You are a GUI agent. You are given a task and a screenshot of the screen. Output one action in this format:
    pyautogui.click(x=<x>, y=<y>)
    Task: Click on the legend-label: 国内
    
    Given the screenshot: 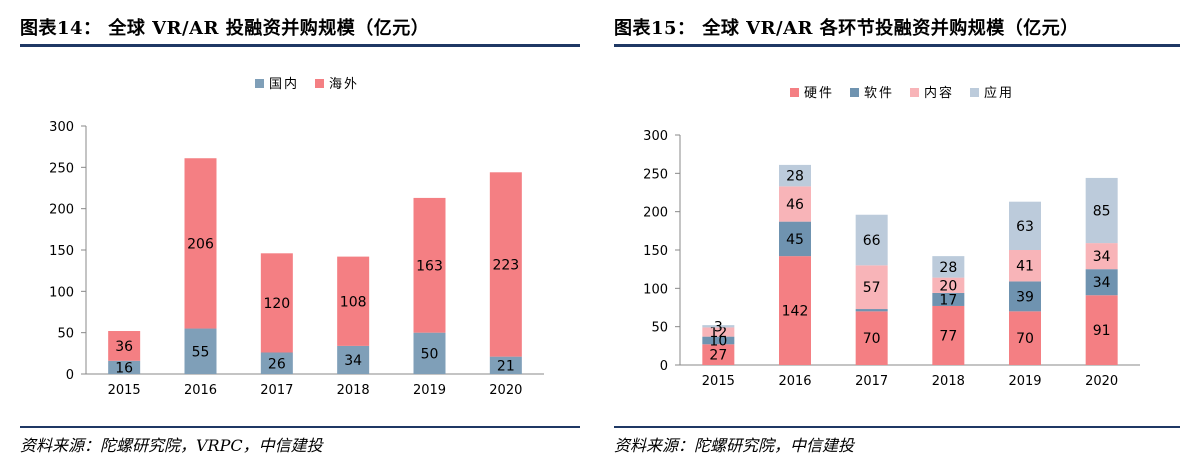 What is the action you would take?
    pyautogui.click(x=284, y=84)
    